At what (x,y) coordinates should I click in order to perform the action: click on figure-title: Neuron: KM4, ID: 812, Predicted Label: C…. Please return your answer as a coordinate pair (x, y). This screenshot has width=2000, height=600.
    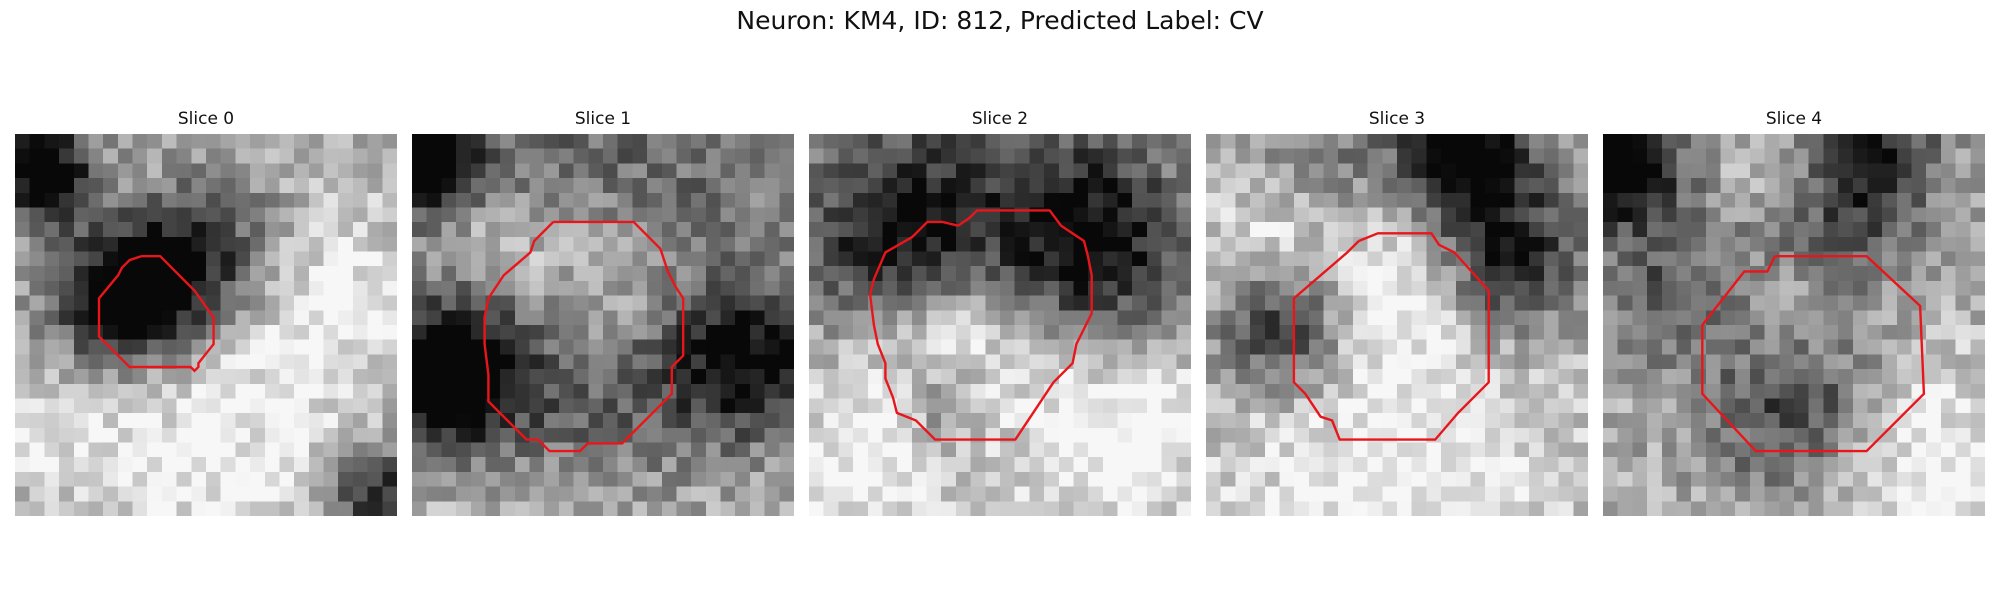
    Looking at the image, I should click on (1000, 20).